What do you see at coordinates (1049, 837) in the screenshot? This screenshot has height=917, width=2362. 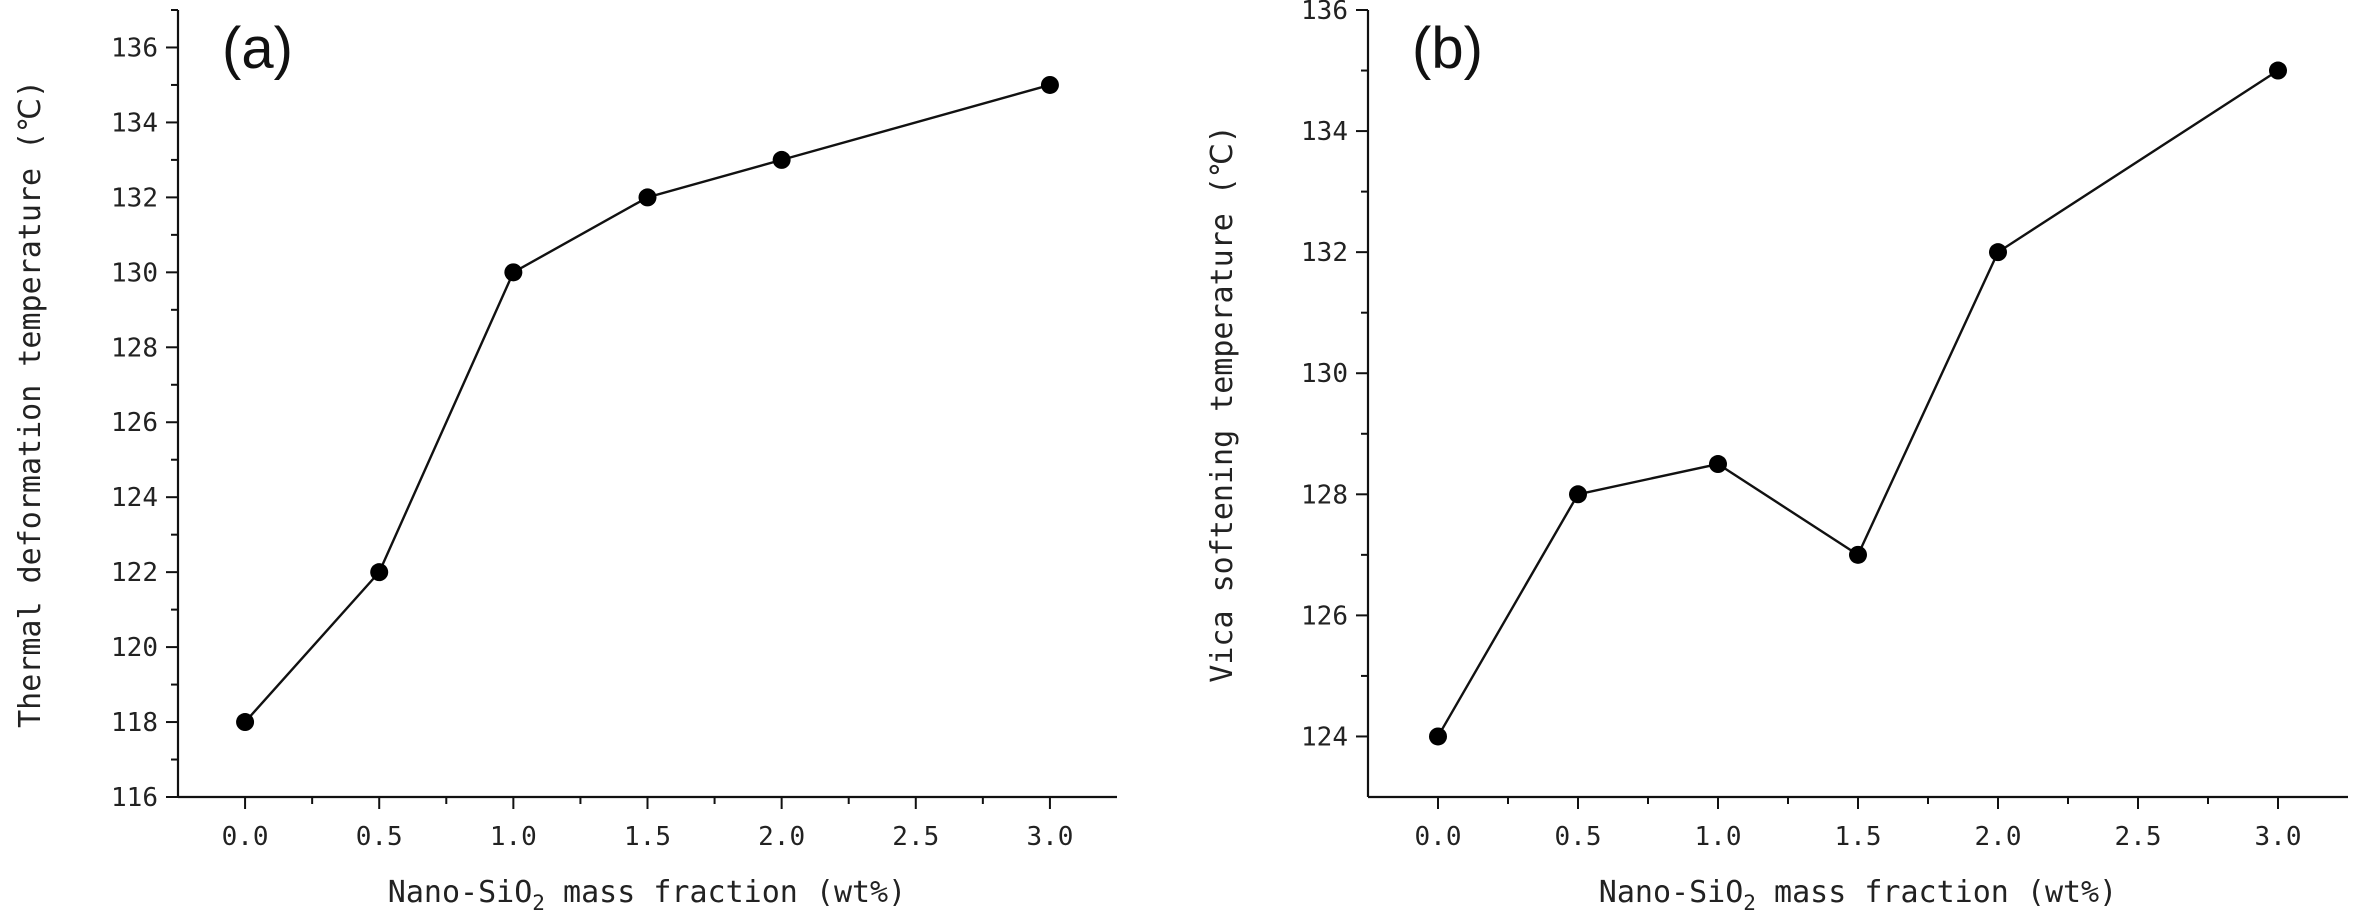 I see `x-tick-label-a-6: 3.0` at bounding box center [1049, 837].